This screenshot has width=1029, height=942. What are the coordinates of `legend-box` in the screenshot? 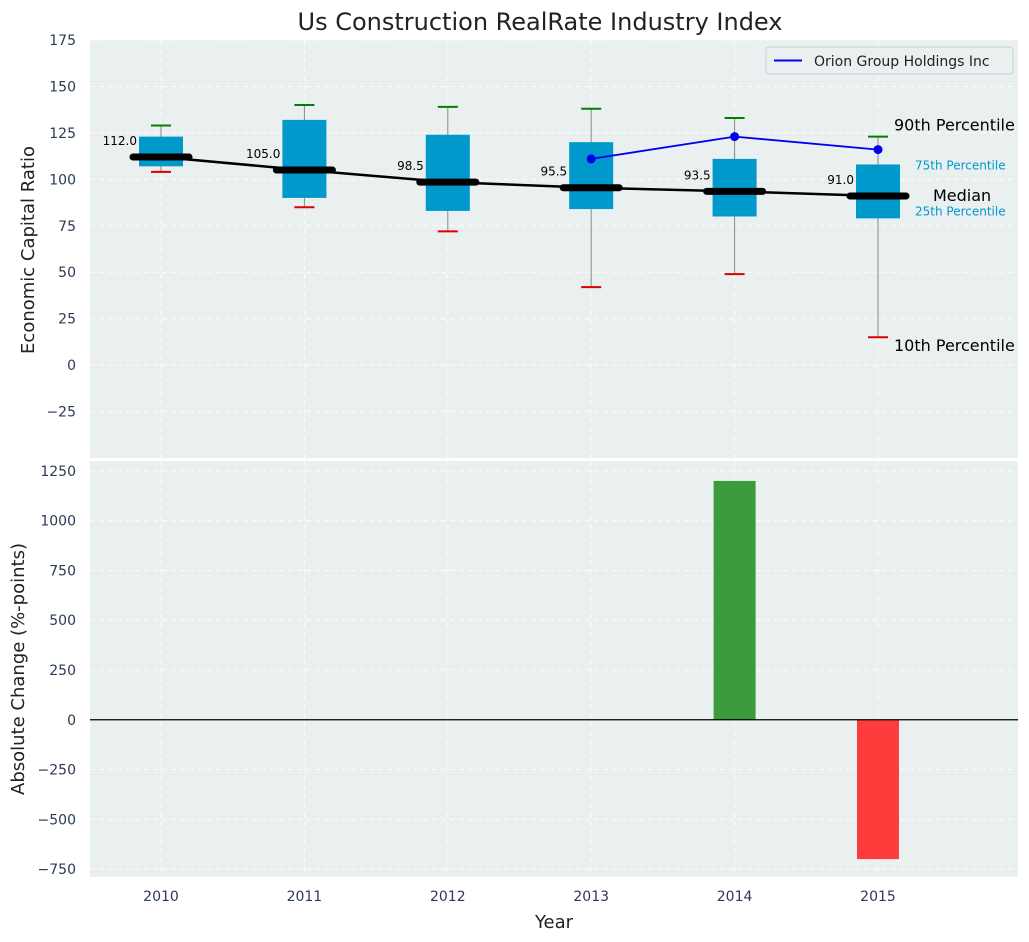 It's located at (889, 60).